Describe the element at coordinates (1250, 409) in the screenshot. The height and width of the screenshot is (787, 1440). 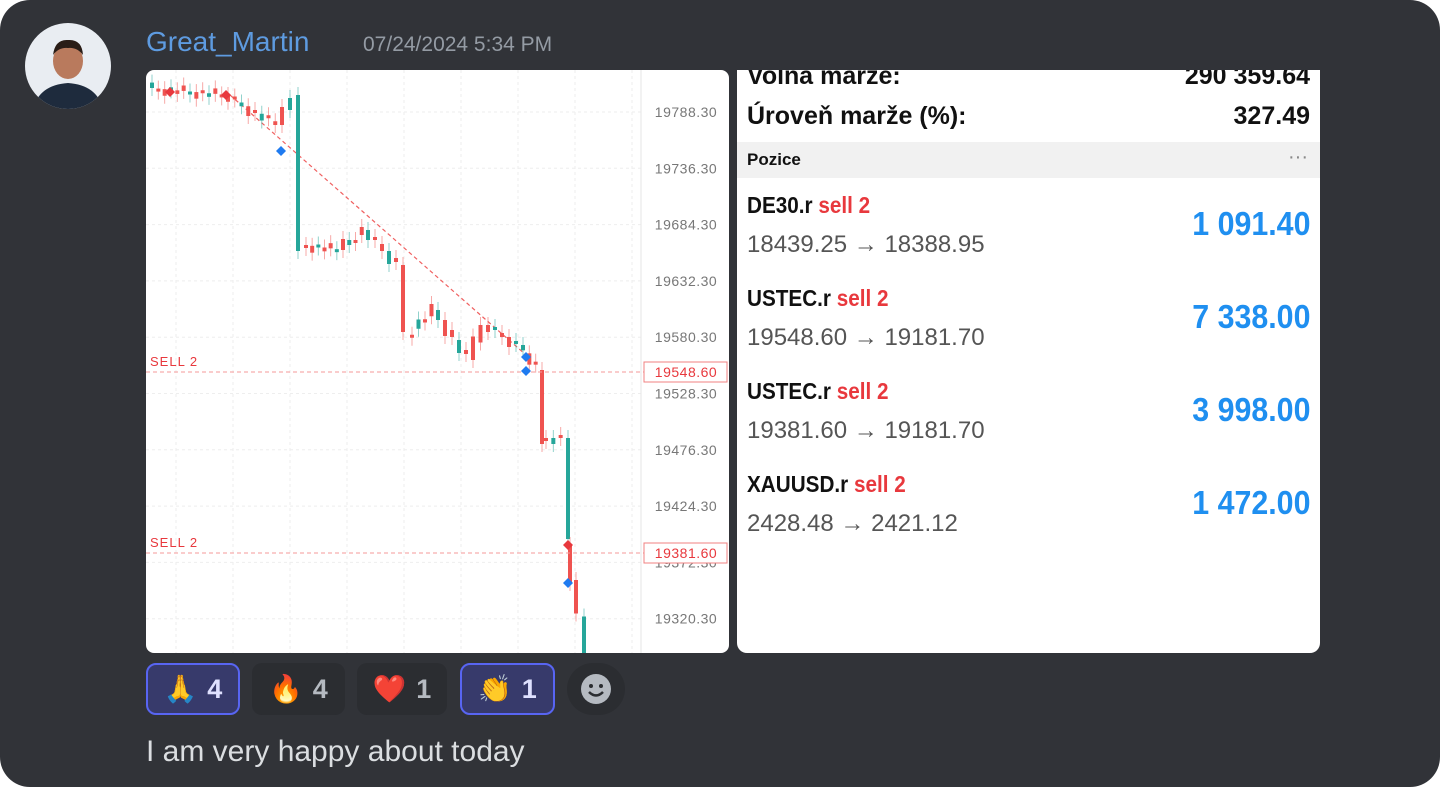
I see `position-profit: 3 998.00` at that location.